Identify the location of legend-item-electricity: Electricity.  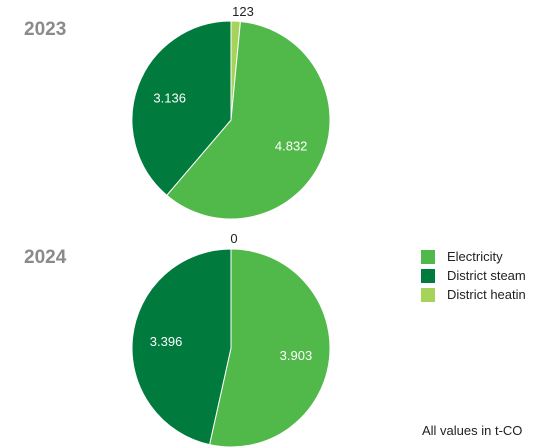
(473, 256).